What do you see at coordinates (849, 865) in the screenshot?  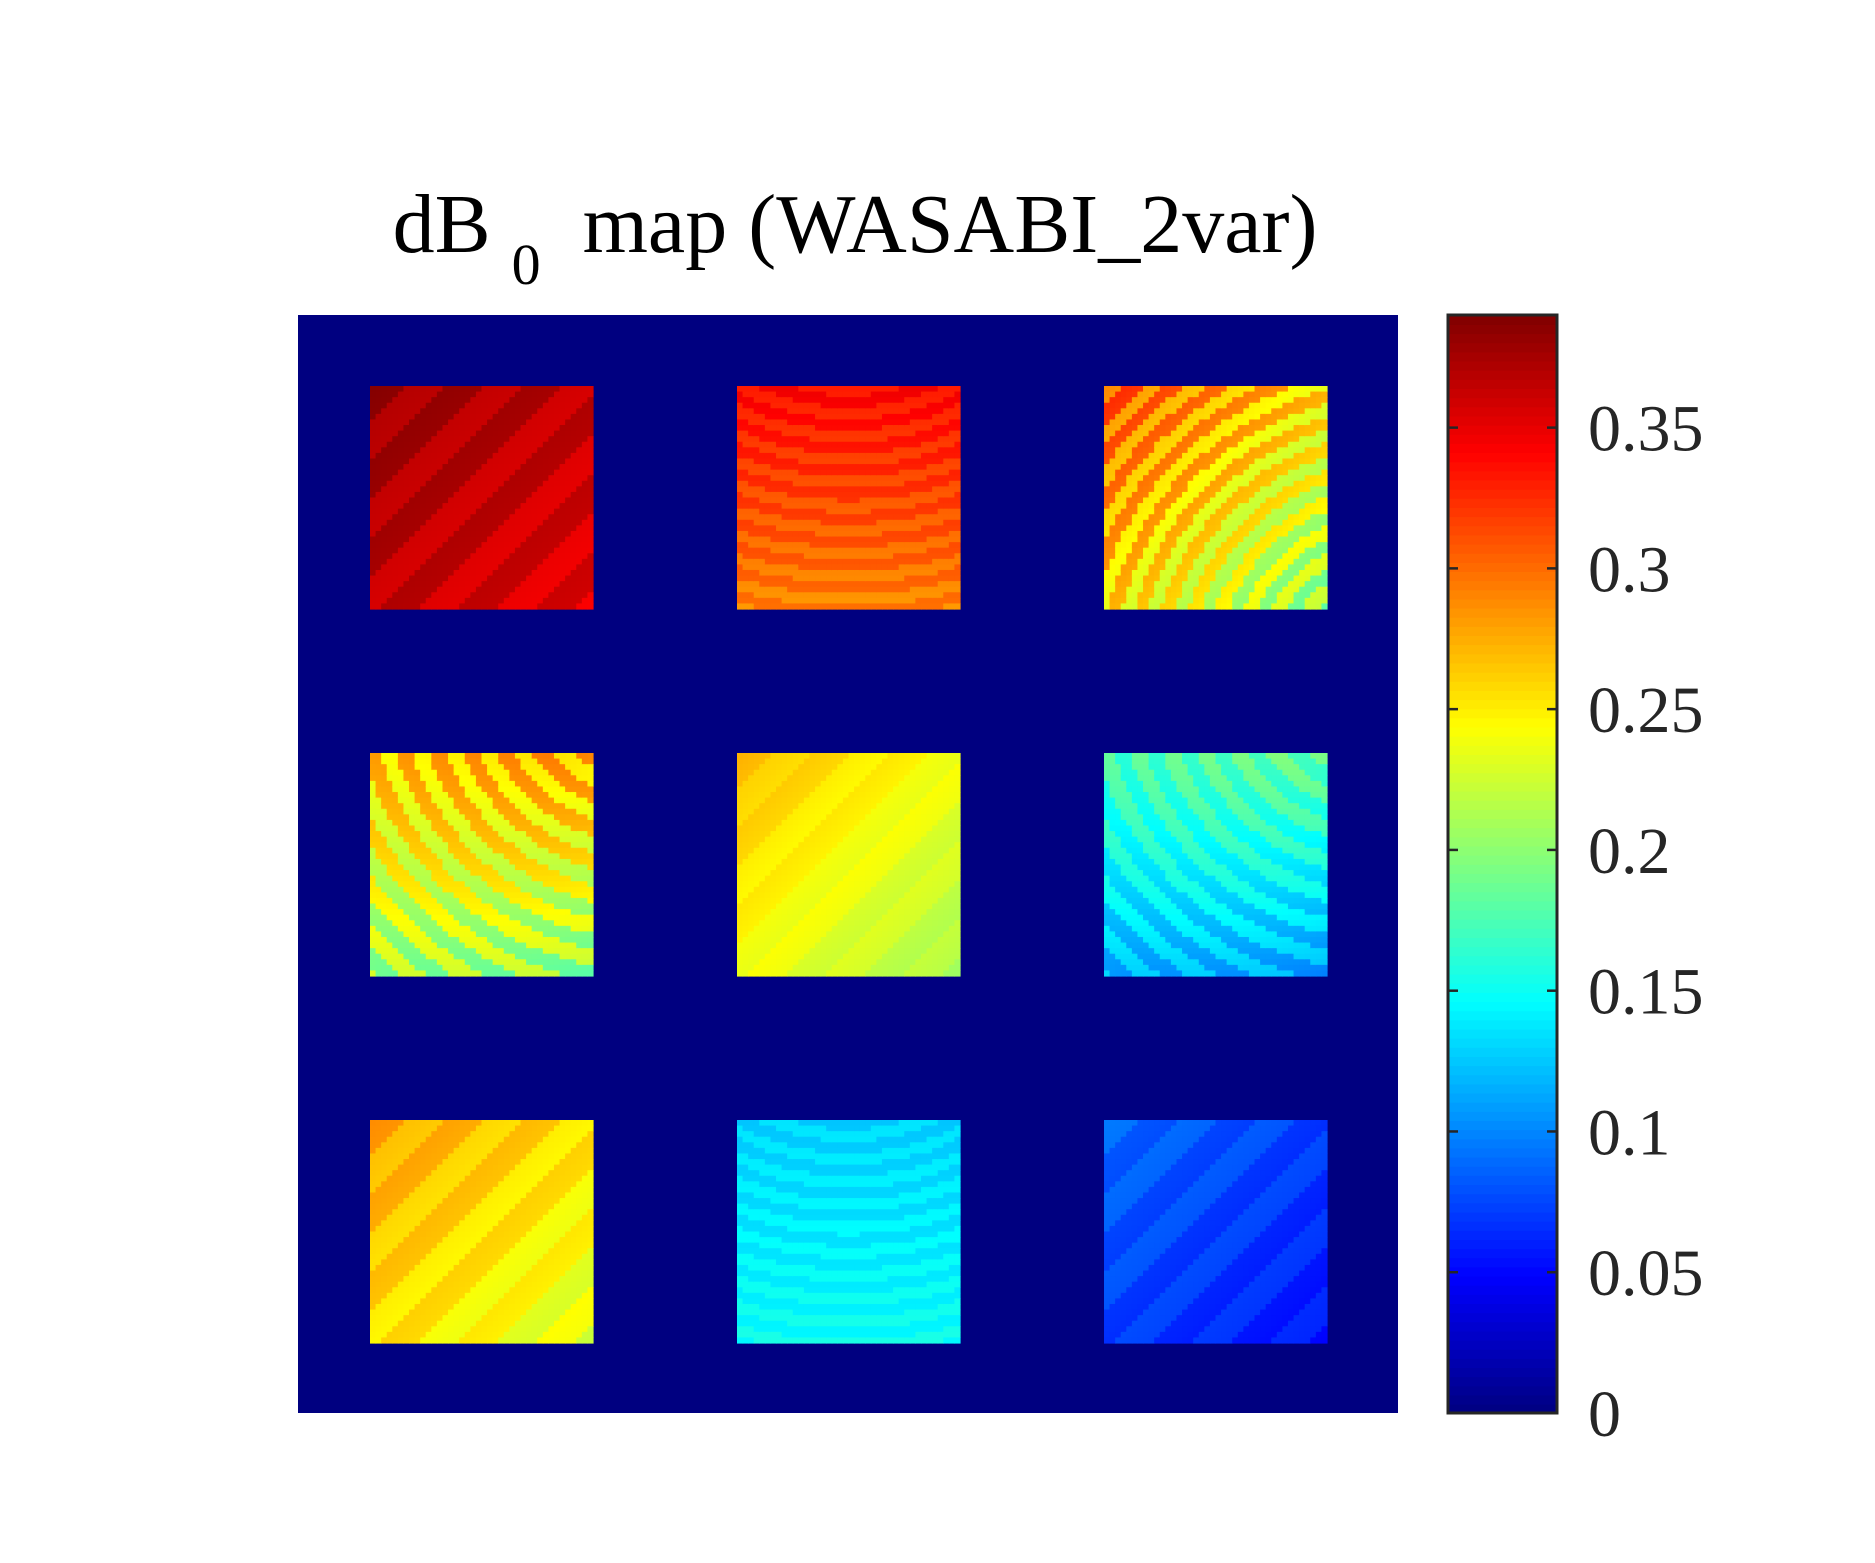 I see `phantom-tile-r2-c2` at bounding box center [849, 865].